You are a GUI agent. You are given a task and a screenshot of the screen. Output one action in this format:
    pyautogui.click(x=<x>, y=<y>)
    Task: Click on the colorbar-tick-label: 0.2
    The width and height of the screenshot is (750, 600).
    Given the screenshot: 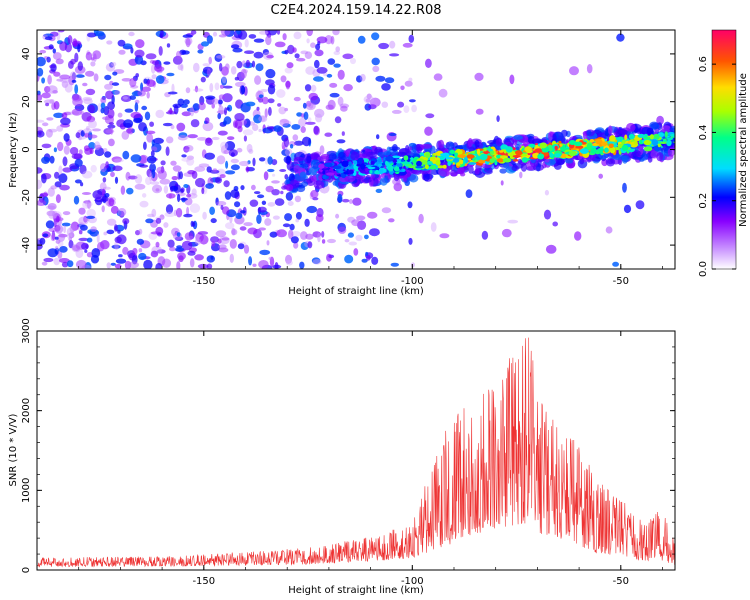 What is the action you would take?
    pyautogui.click(x=703, y=201)
    